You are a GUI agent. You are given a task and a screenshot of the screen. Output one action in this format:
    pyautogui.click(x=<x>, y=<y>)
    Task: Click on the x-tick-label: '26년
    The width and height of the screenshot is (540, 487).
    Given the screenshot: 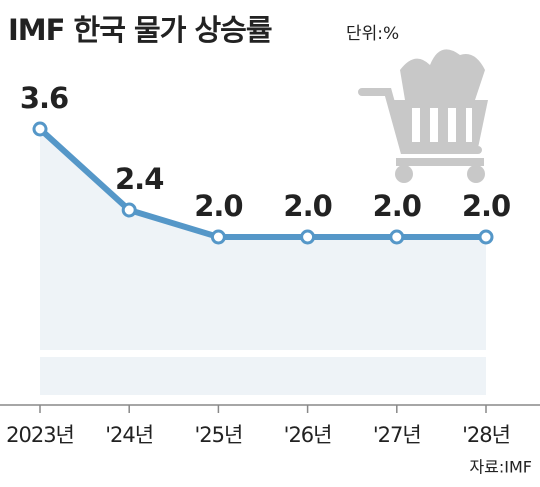 What is the action you would take?
    pyautogui.click(x=308, y=435)
    